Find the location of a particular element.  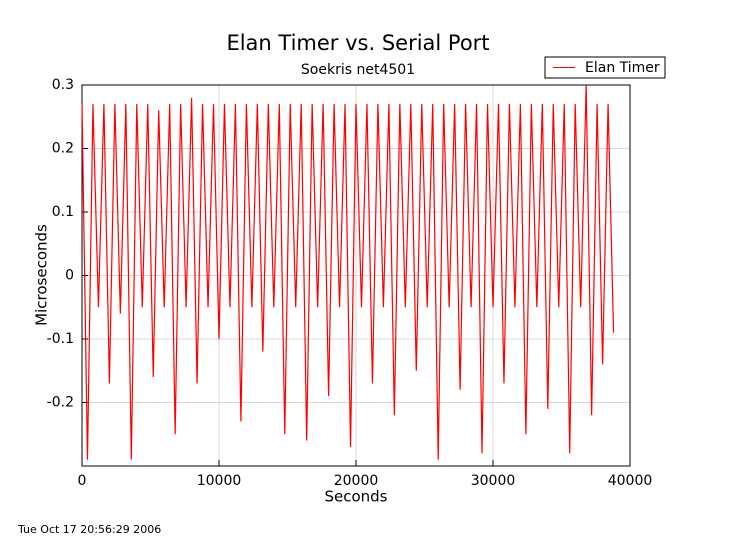

chart-subtitle: Soekris net4501 is located at coordinates (358, 70).